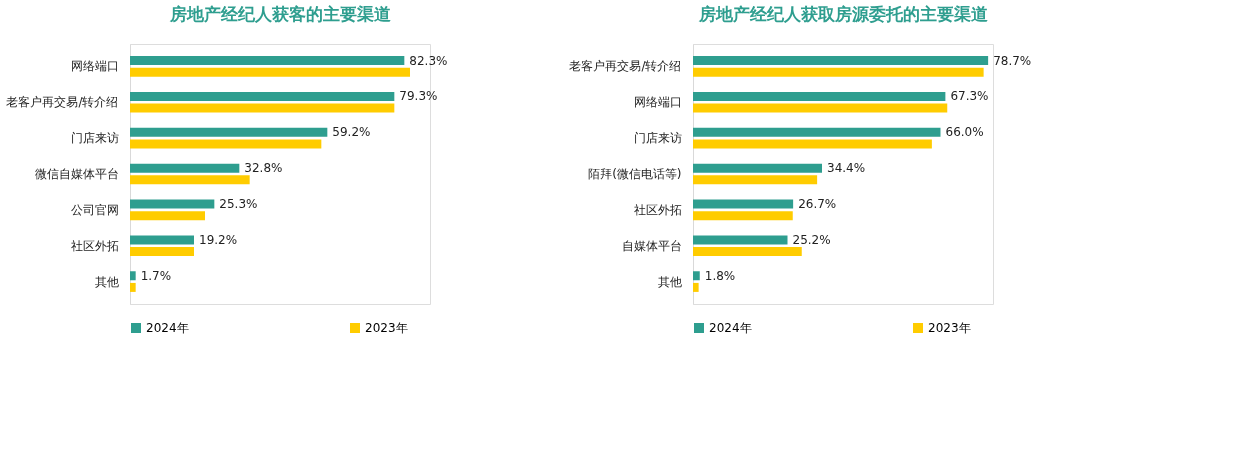 Image resolution: width=1238 pixels, height=452 pixels. What do you see at coordinates (964, 132) in the screenshot?
I see `data-label: 66.0%` at bounding box center [964, 132].